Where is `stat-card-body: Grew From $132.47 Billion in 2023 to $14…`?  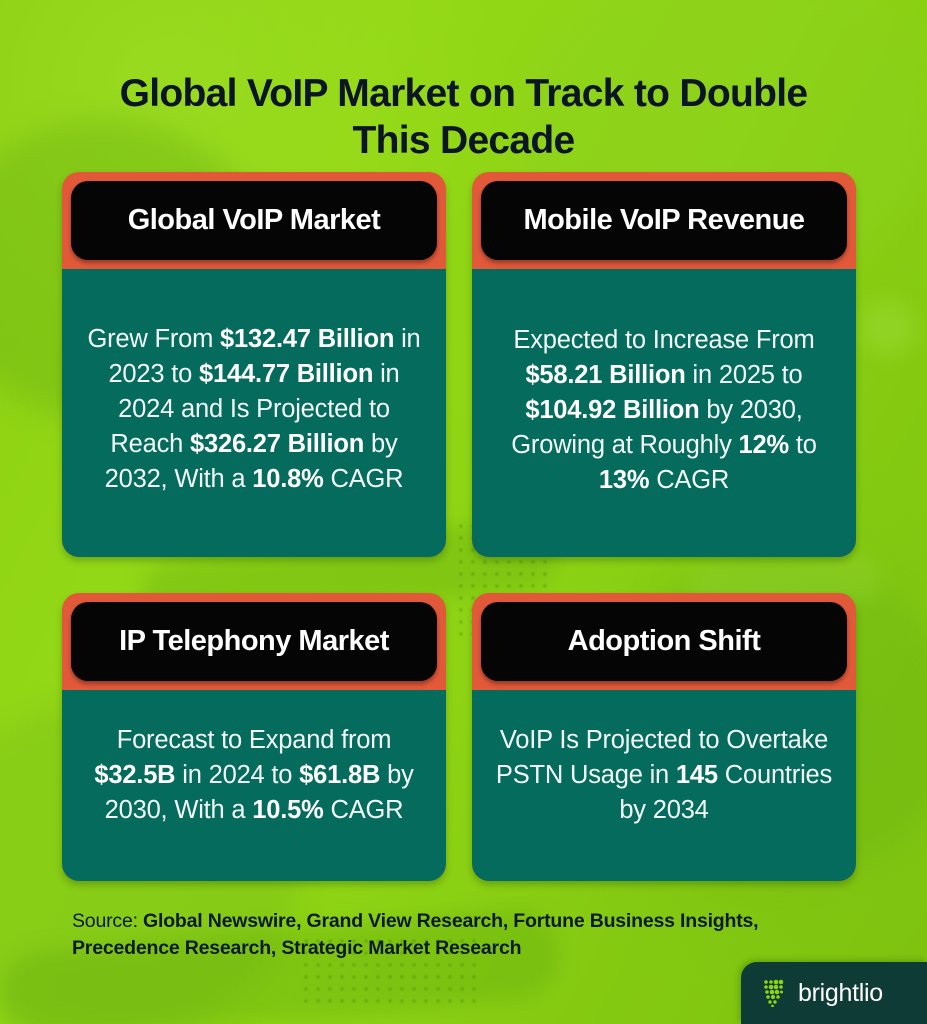
stat-card-body: Grew From $132.47 Billion in 2023 to $14… is located at coordinates (254, 413).